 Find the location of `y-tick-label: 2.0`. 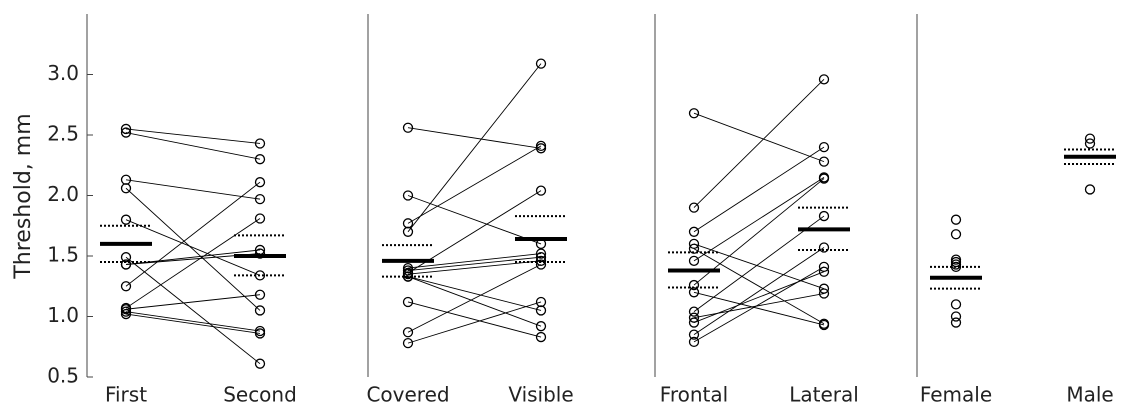

y-tick-label: 2.0 is located at coordinates (63, 194).